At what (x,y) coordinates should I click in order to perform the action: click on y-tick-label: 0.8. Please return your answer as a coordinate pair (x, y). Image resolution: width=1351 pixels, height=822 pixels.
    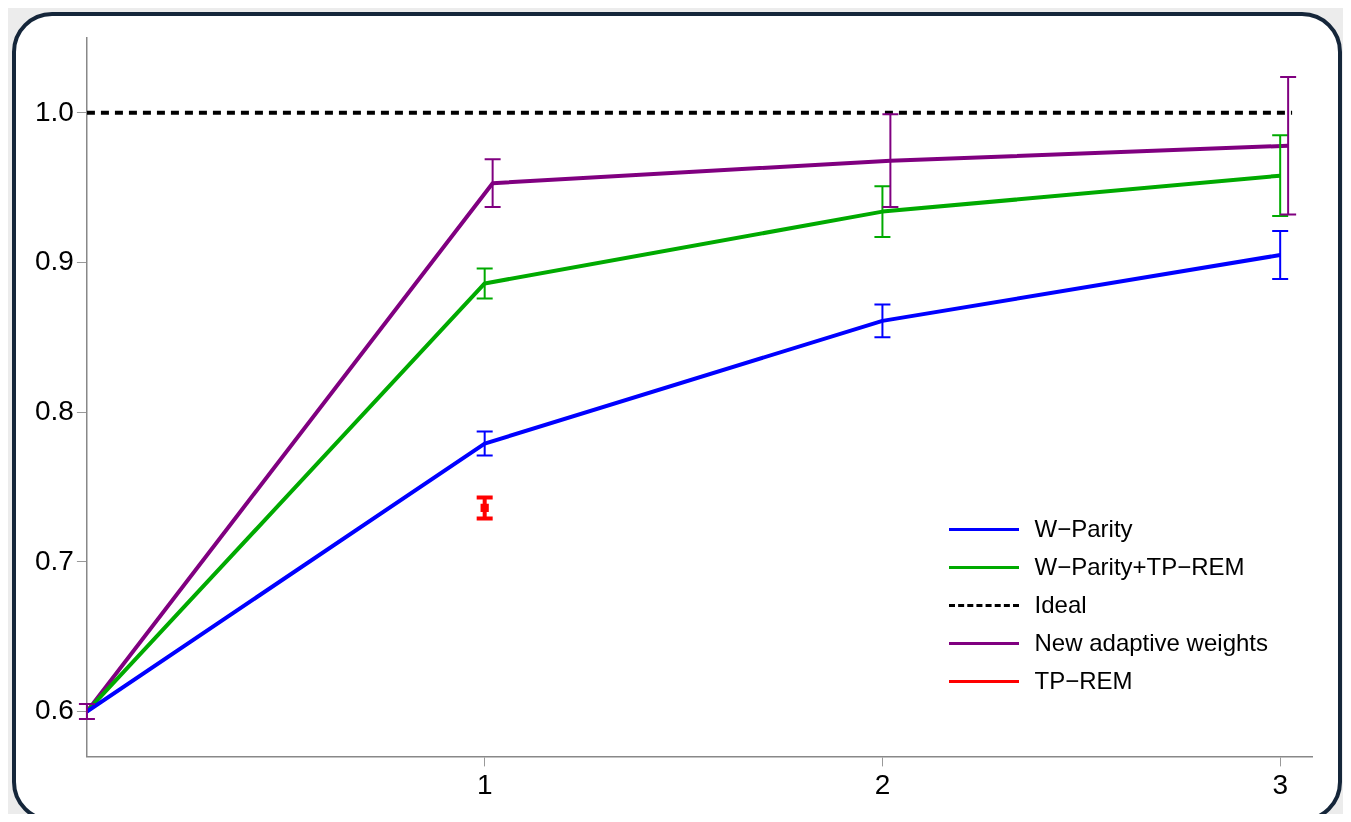
    Looking at the image, I should click on (54, 410).